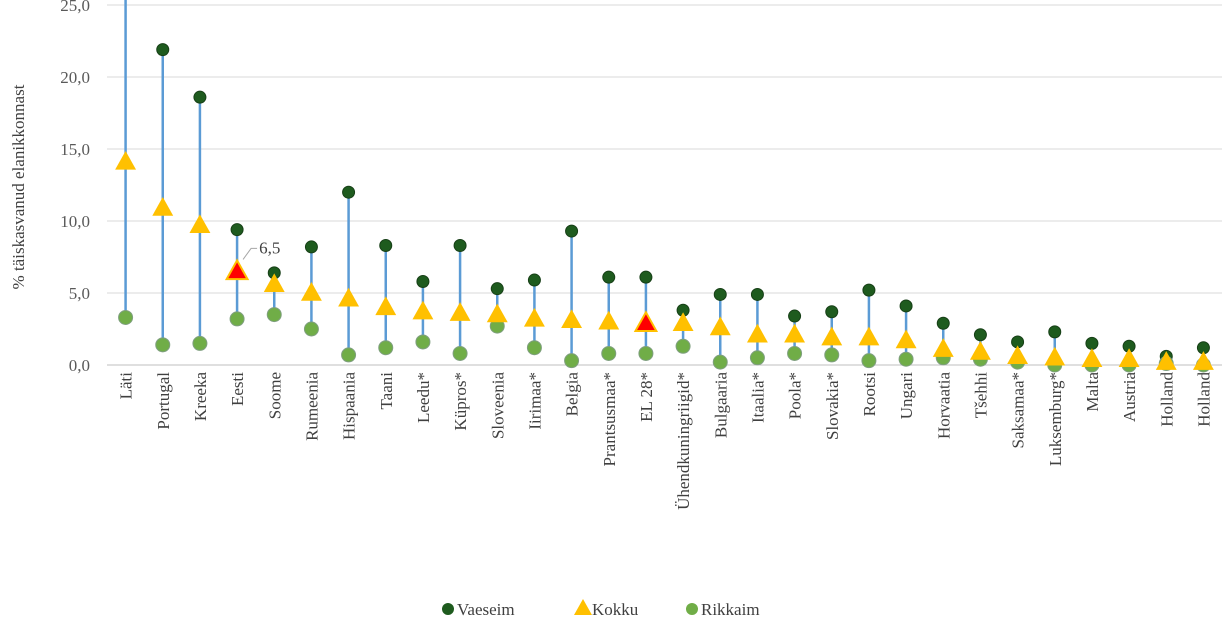 The width and height of the screenshot is (1230, 622). Describe the element at coordinates (75, 187) in the screenshot. I see `y-axis-ticks: 0,0 5,0 10,0 15,0 20,0 25,0` at that location.